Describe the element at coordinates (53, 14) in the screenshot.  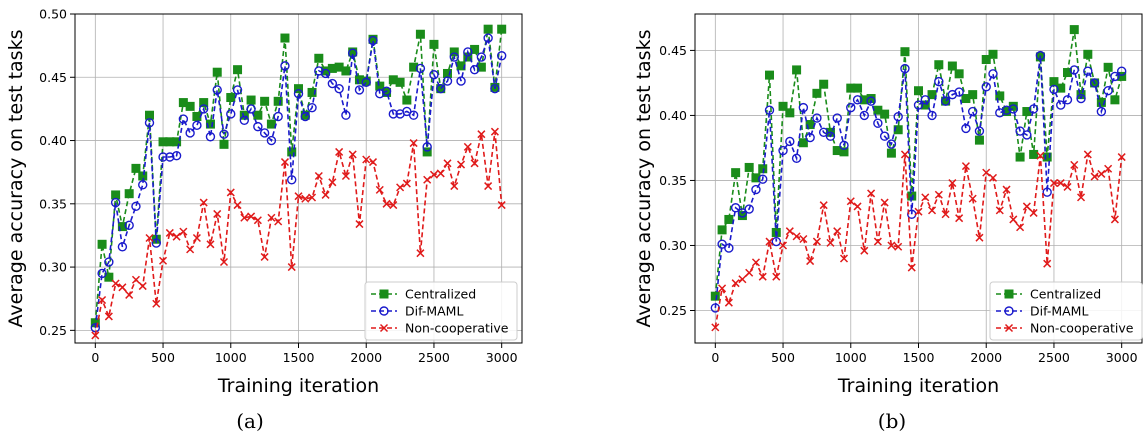
I see `y-tick-label: 0.50` at that location.